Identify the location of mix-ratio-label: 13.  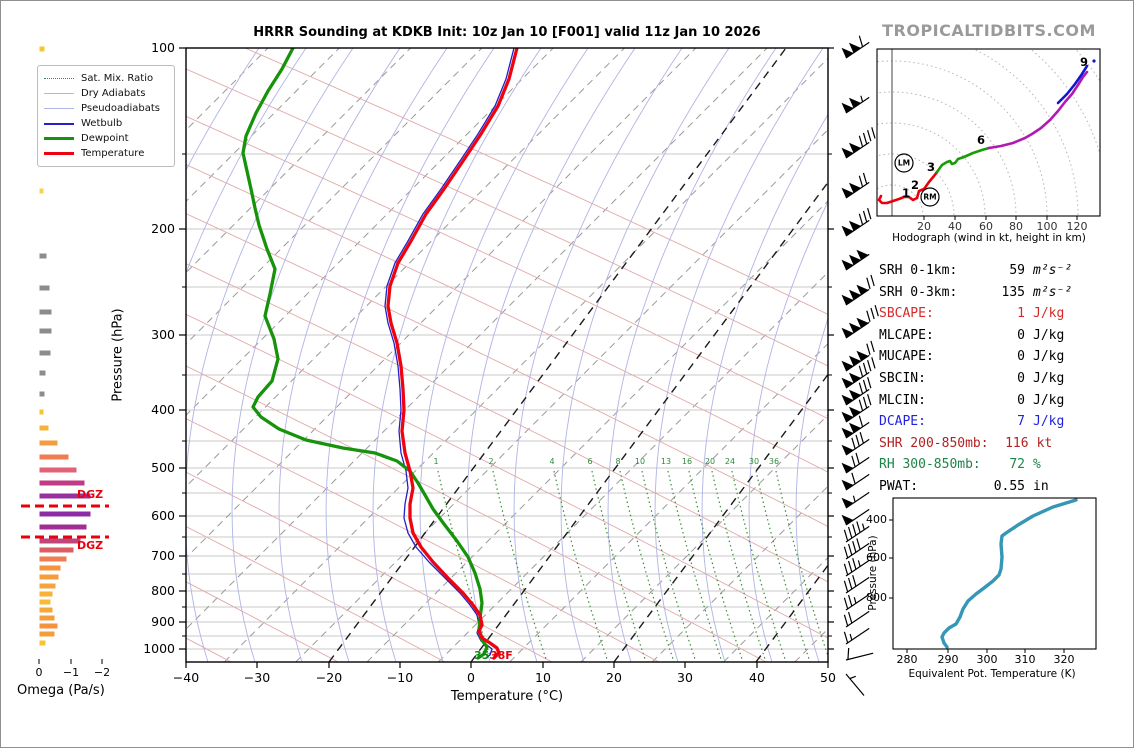
(666, 461).